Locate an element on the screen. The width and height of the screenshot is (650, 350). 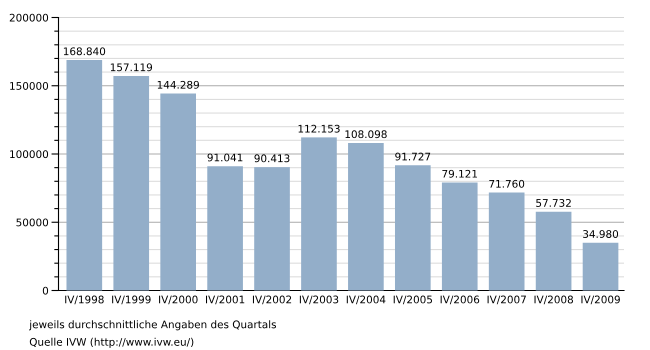
data-label: 112.153 is located at coordinates (319, 128).